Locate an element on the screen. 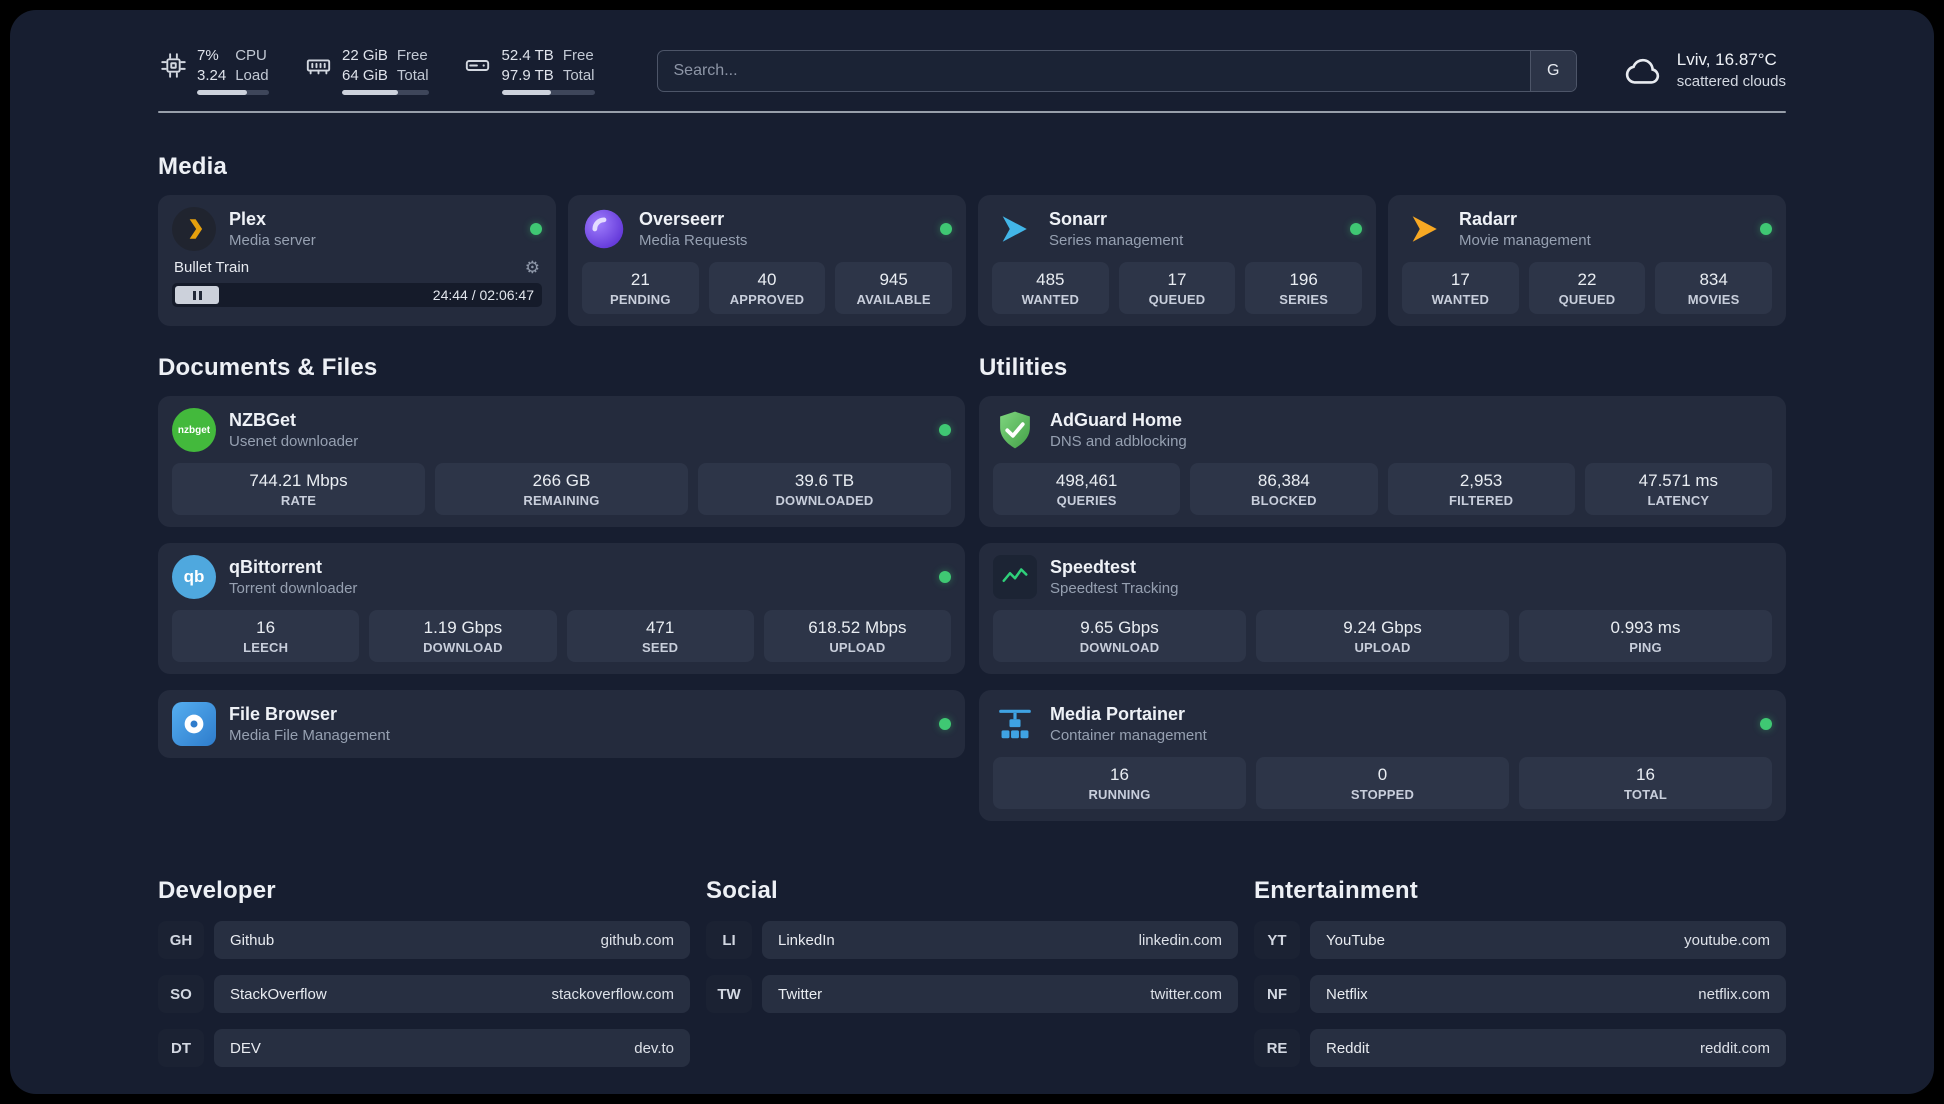  adguard-icon is located at coordinates (1015, 430).